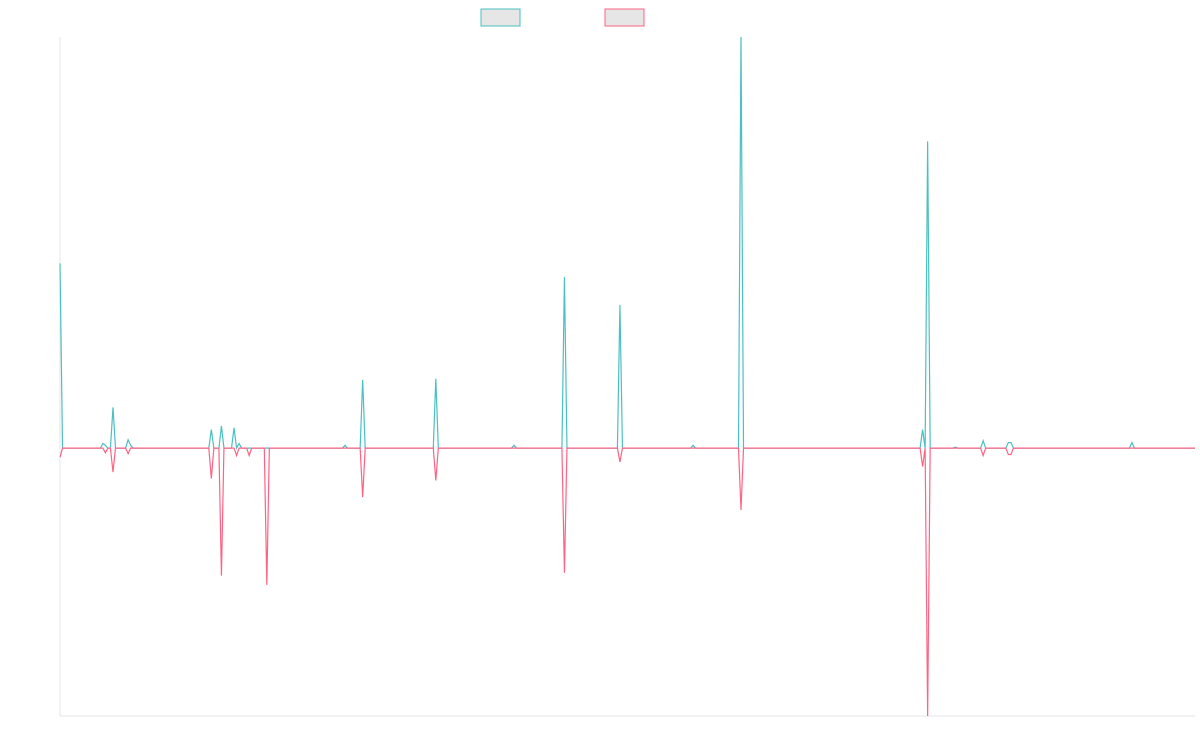 The width and height of the screenshot is (1200, 750). Describe the element at coordinates (562, 17) in the screenshot. I see `legend` at that location.